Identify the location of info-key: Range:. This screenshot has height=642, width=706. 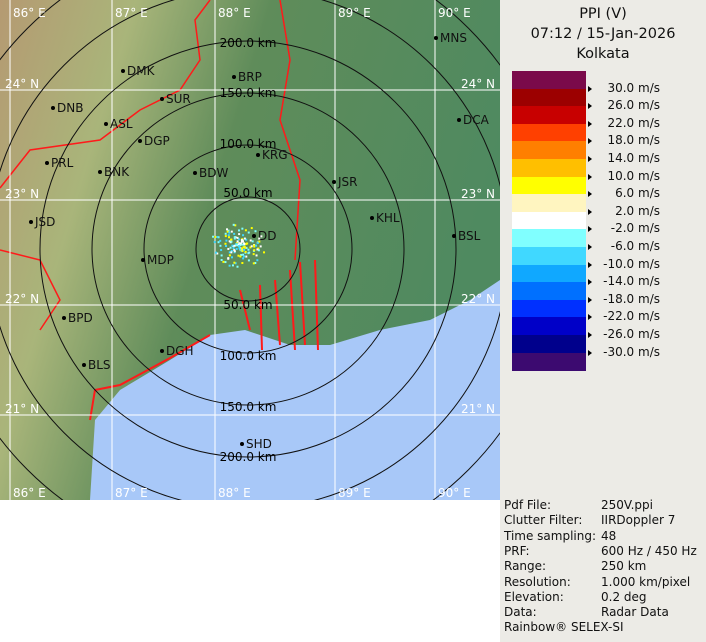
(525, 566).